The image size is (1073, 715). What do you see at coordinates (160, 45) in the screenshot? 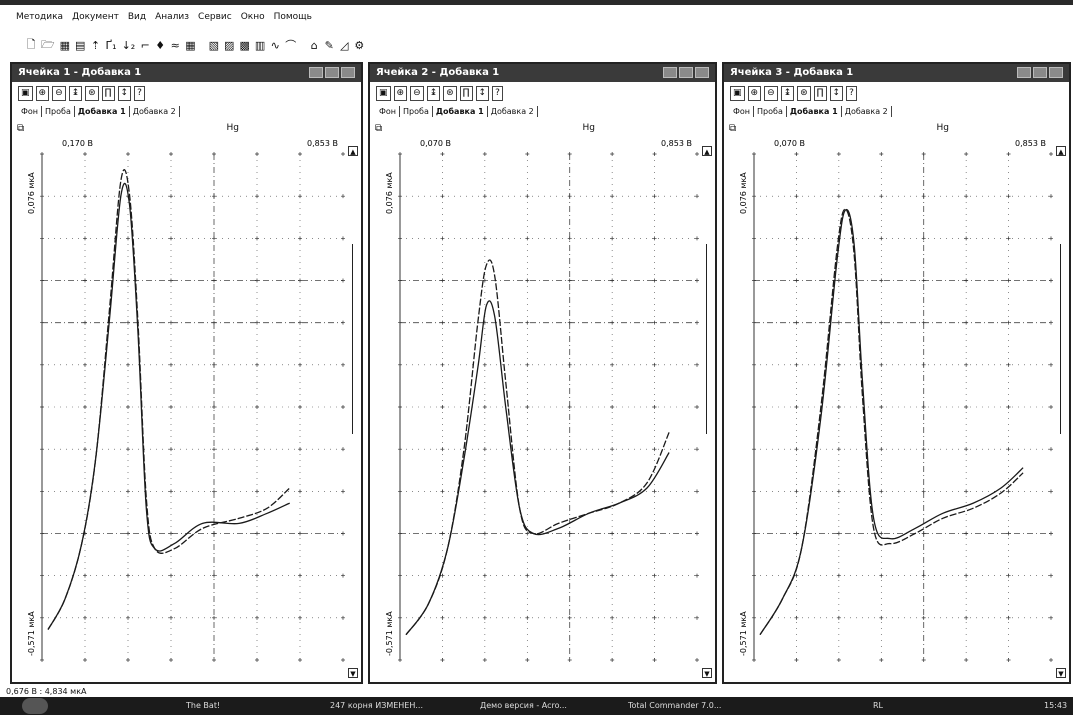
I see `drop-icon: ♦` at bounding box center [160, 45].